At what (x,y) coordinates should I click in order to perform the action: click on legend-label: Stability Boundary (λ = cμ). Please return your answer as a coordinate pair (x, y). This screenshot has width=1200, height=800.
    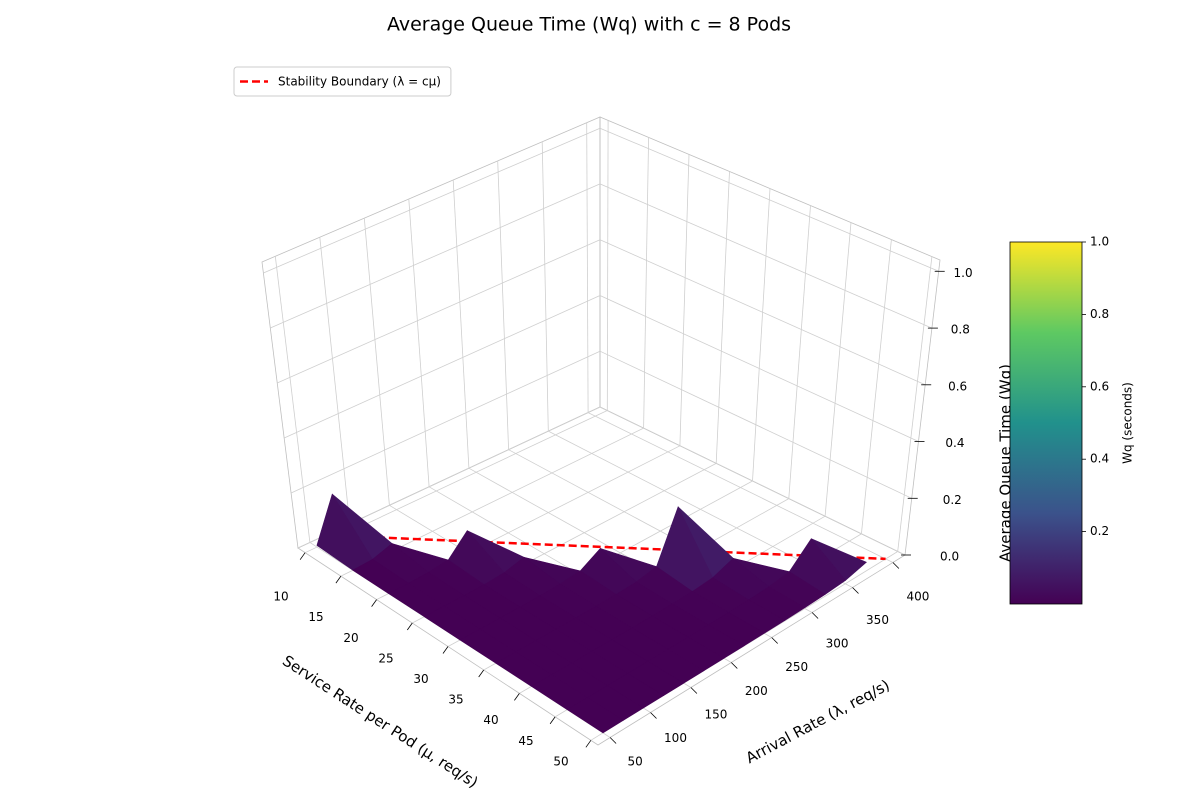
    Looking at the image, I should click on (359, 82).